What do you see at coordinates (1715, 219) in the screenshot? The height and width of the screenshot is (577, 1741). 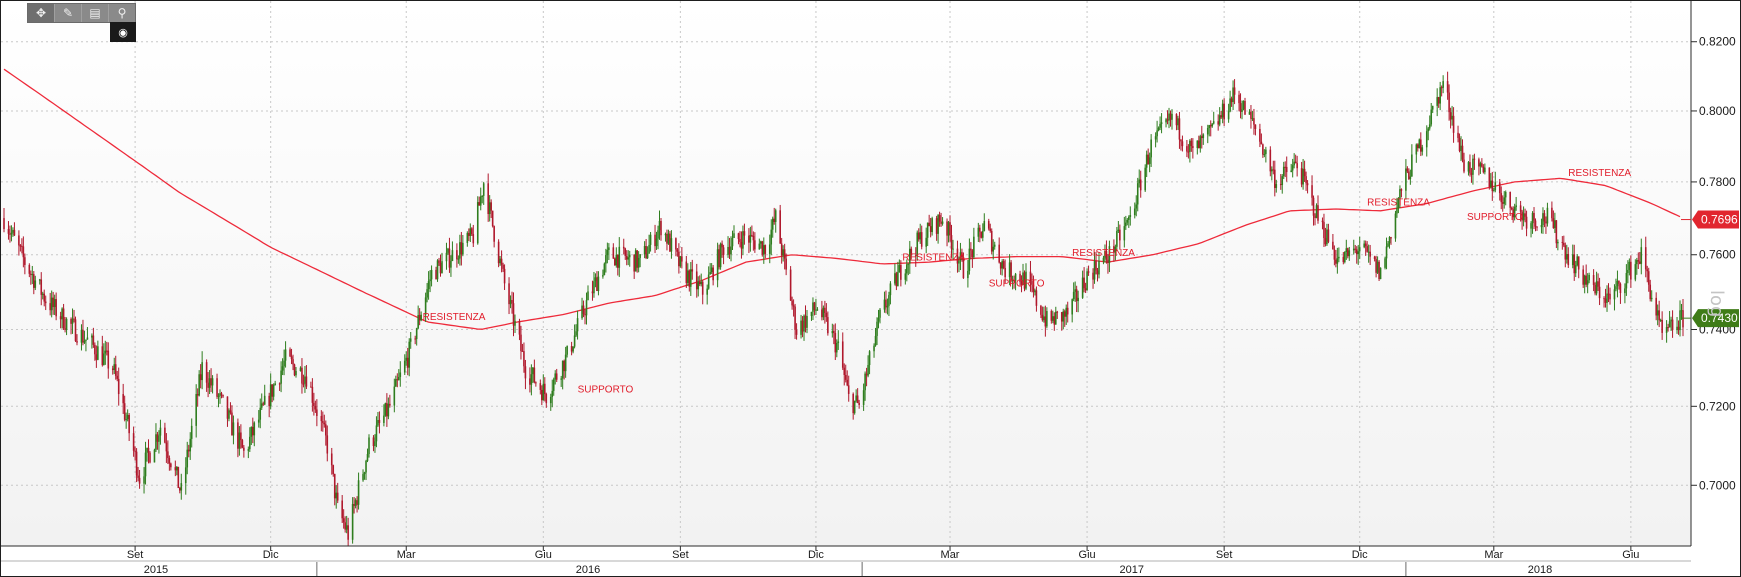 I see `moving-average-tag-box` at bounding box center [1715, 219].